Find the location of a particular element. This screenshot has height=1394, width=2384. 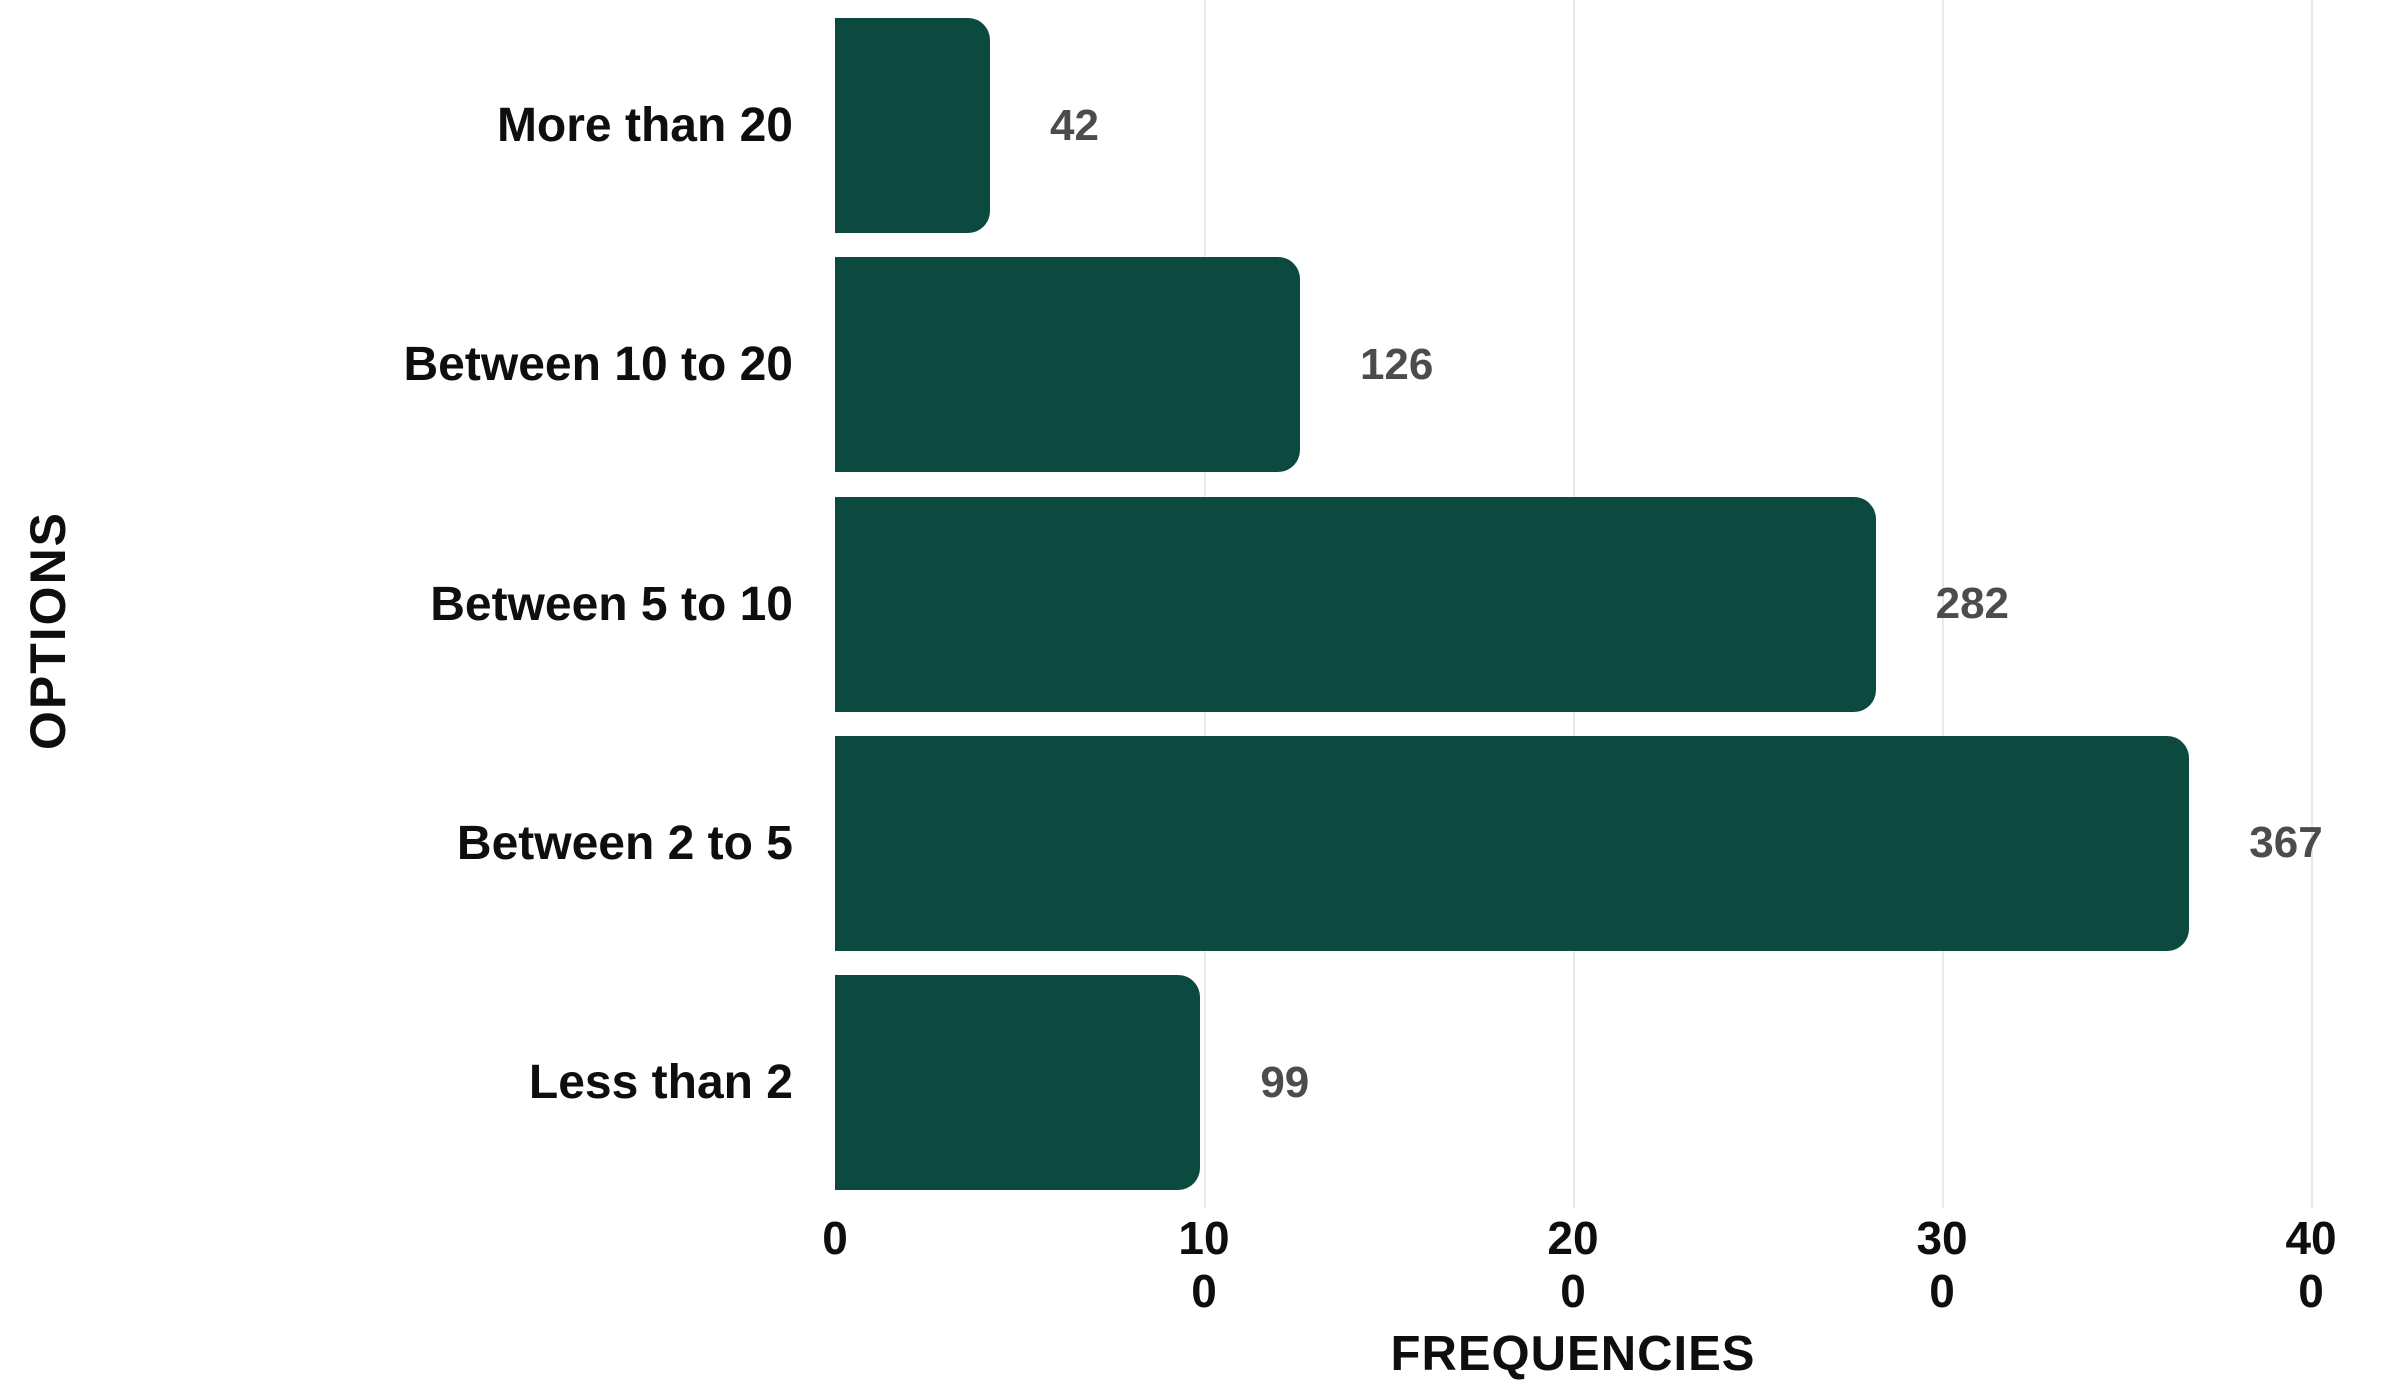

x-tick-label-300: 30 0 is located at coordinates (1941, 1265).